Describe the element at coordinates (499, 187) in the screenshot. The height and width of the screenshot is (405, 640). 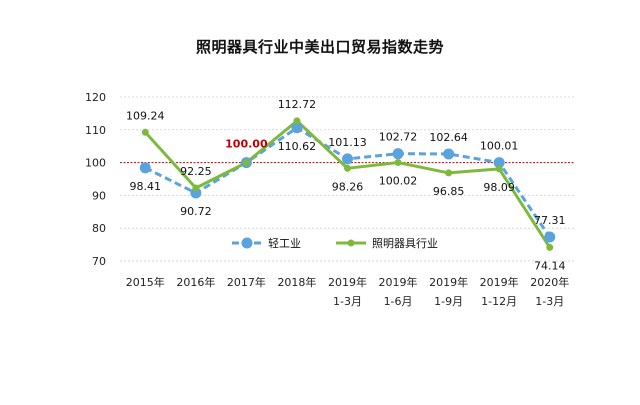
I see `data-label: 98.09` at that location.